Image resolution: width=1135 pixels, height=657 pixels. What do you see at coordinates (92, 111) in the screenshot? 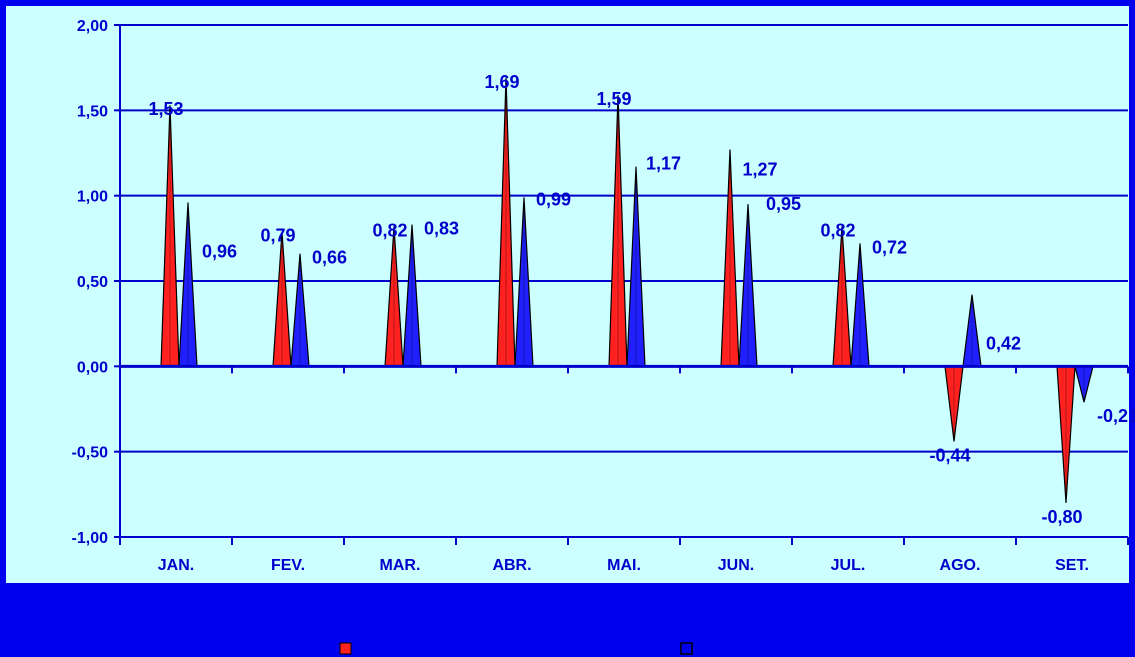
I see `y-tick-label: 1,50` at bounding box center [92, 111].